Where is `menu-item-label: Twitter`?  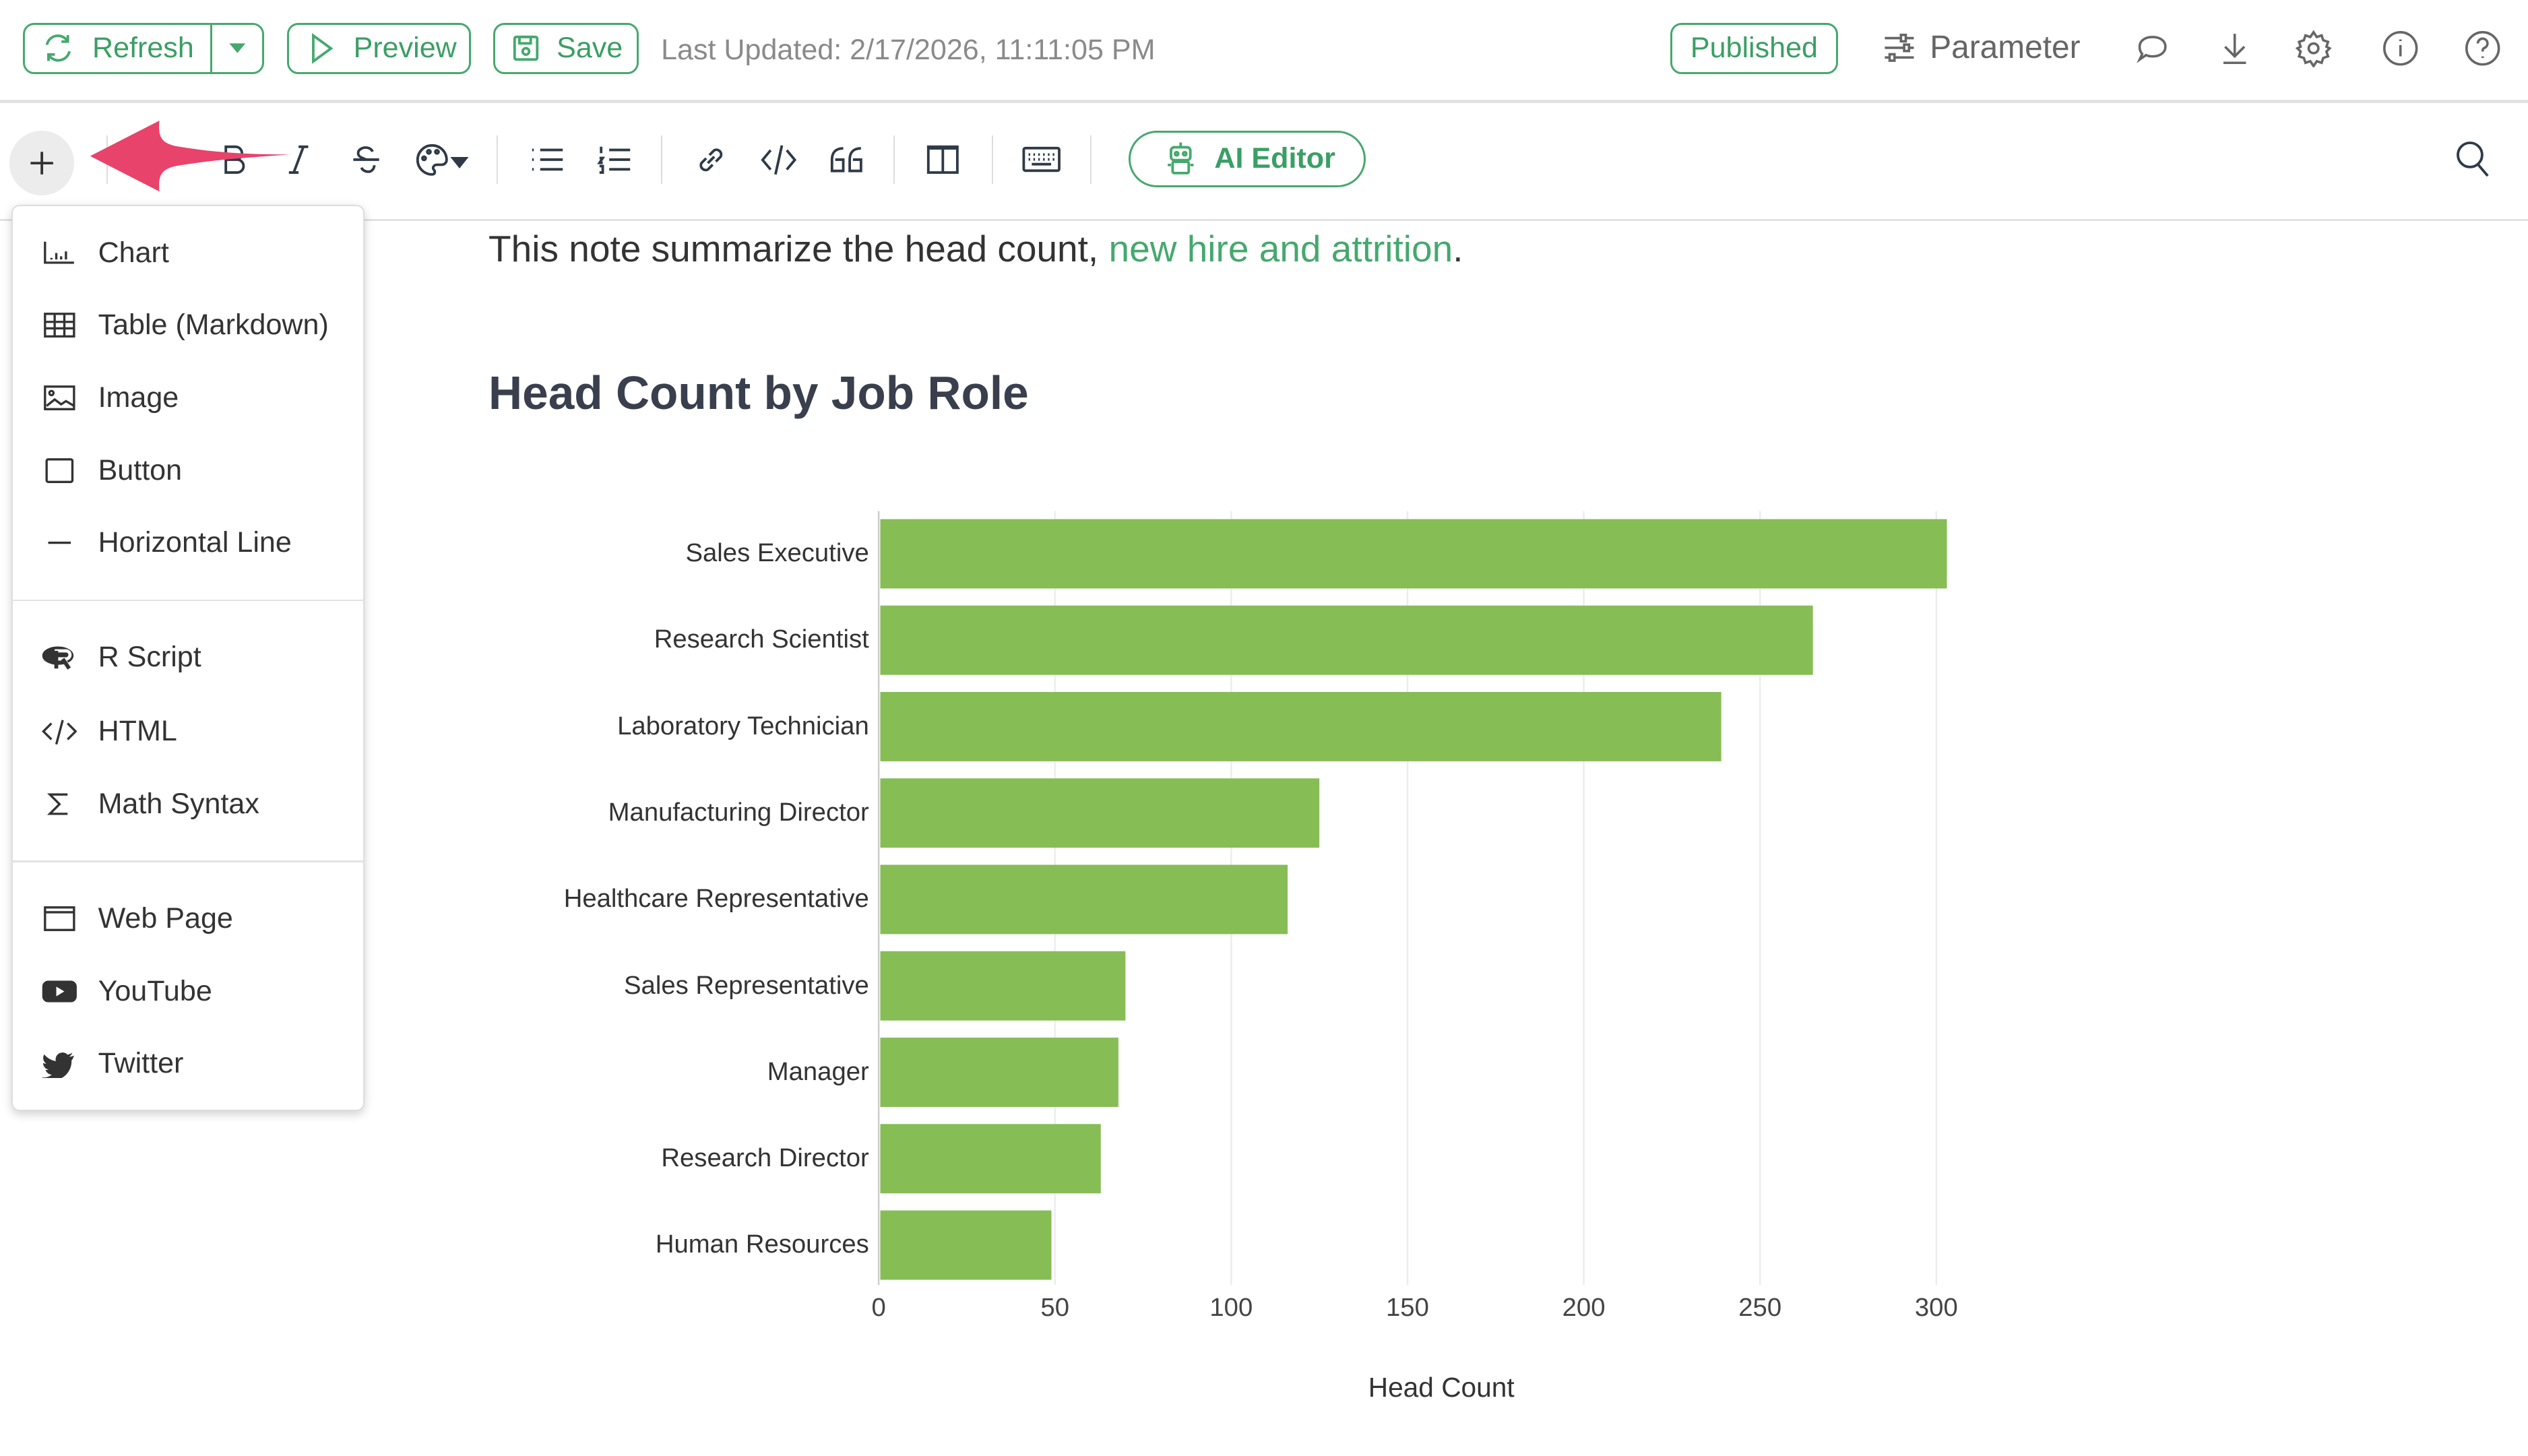 menu-item-label: Twitter is located at coordinates (141, 1063).